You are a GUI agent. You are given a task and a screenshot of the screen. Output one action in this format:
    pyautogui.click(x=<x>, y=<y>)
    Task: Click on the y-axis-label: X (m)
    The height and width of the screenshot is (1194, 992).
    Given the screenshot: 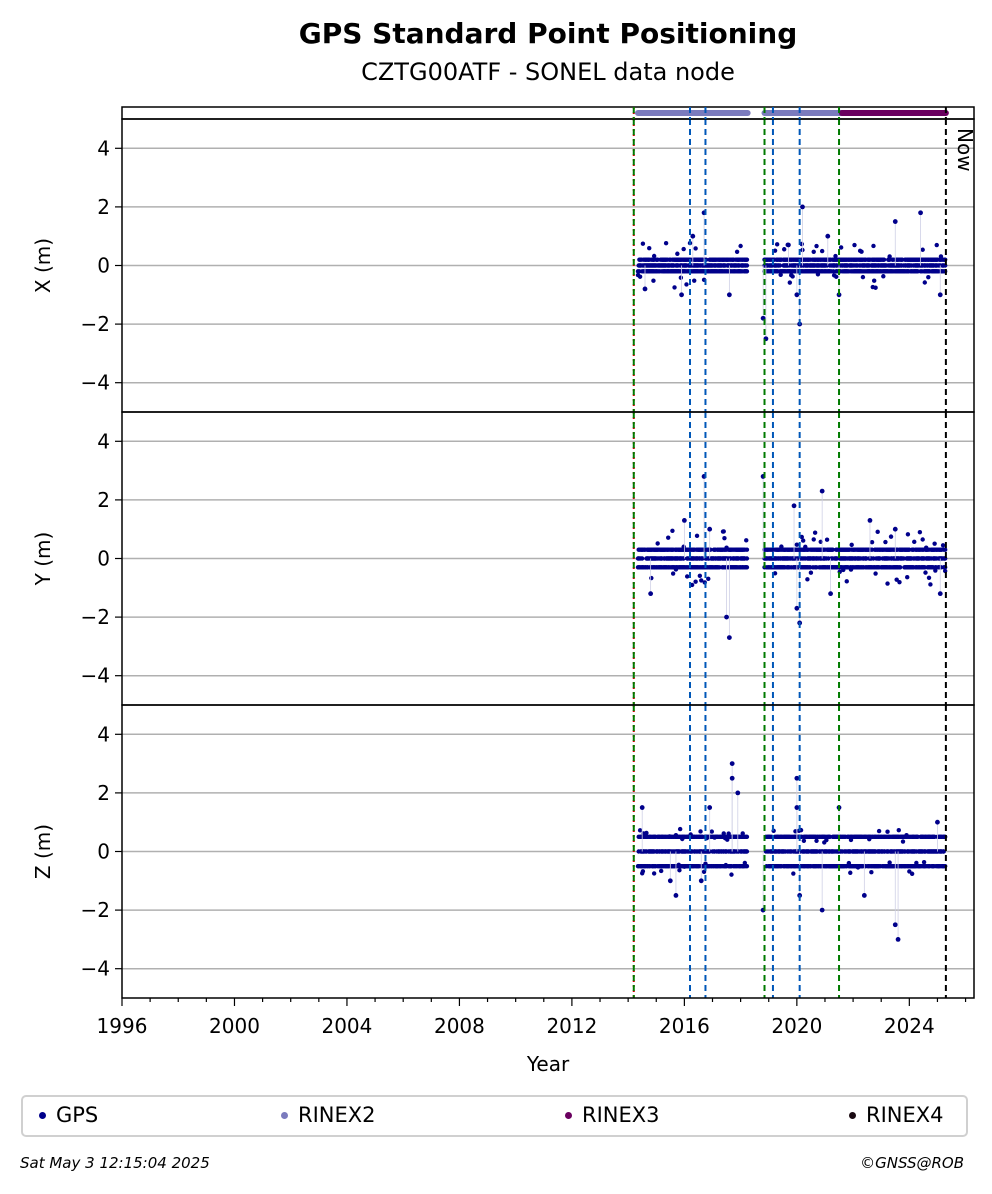 What is the action you would take?
    pyautogui.click(x=43, y=265)
    